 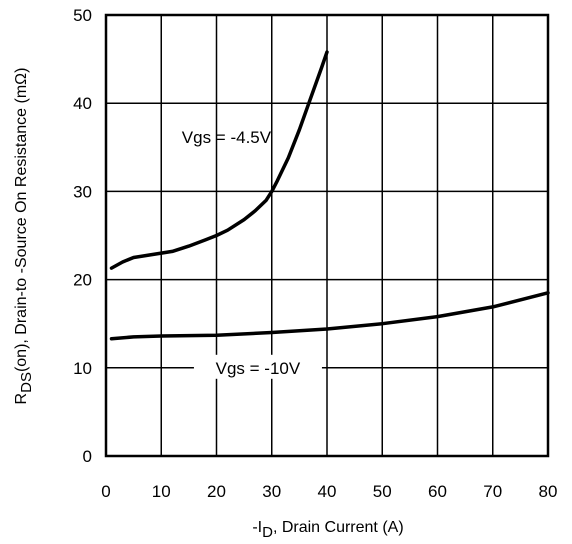 I want to click on x-tick-label: 70, so click(x=492, y=491).